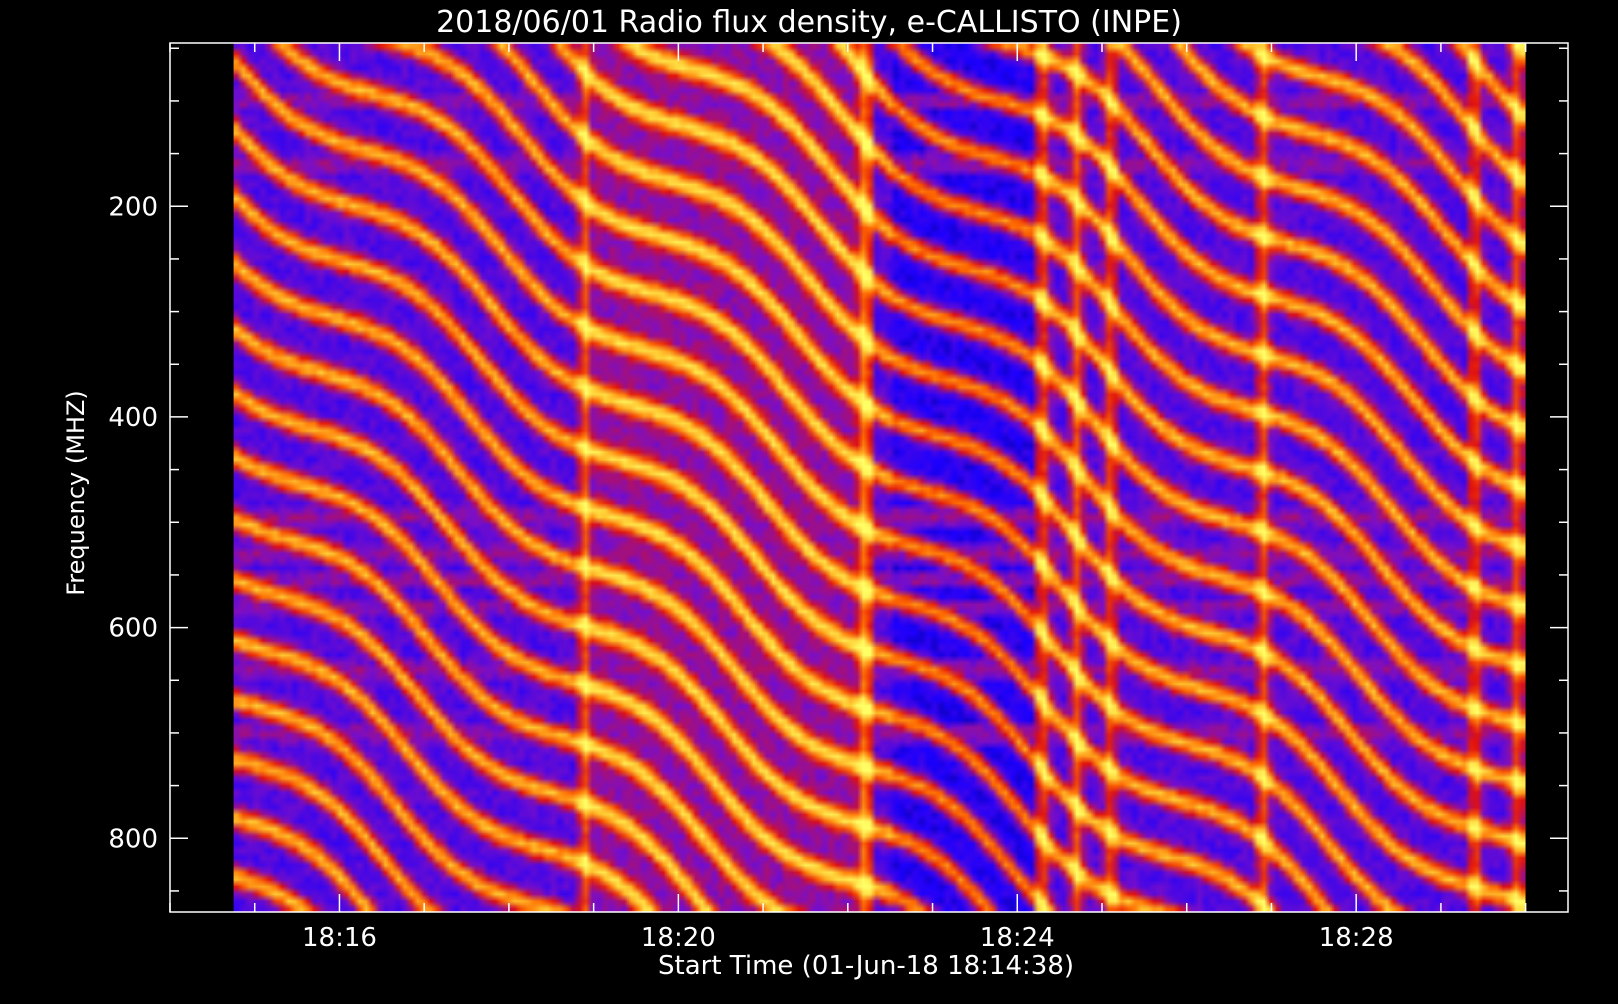 The image size is (1618, 1004). Describe the element at coordinates (1356, 938) in the screenshot. I see `x-tick-label: 18:28` at that location.